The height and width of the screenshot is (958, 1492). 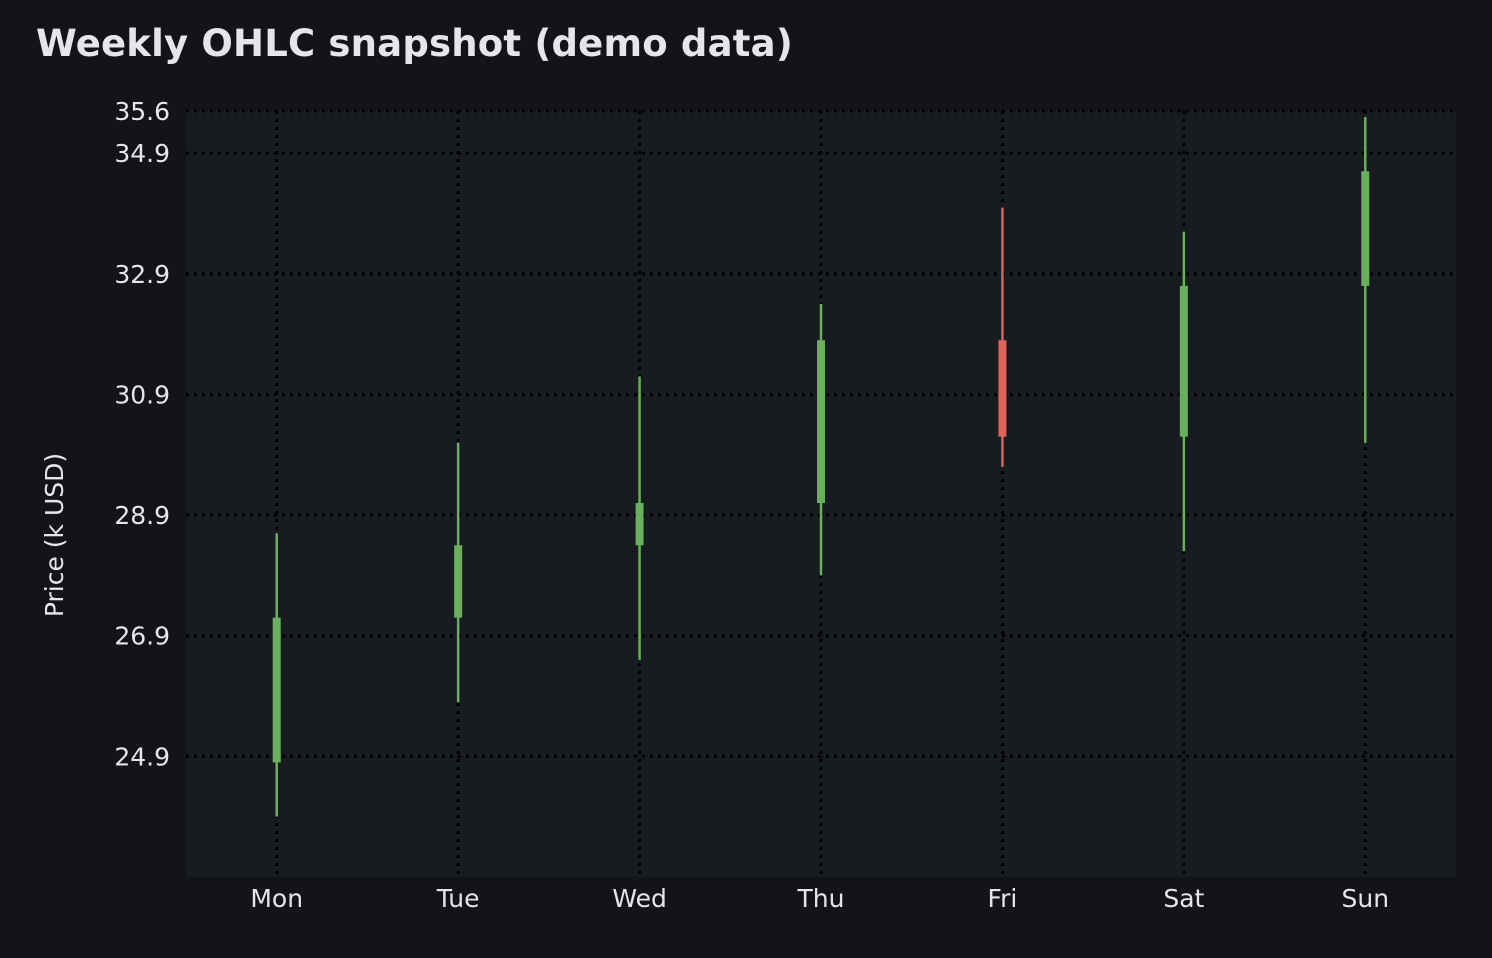 What do you see at coordinates (54, 535) in the screenshot?
I see `y-axis-label: Price (k USD)` at bounding box center [54, 535].